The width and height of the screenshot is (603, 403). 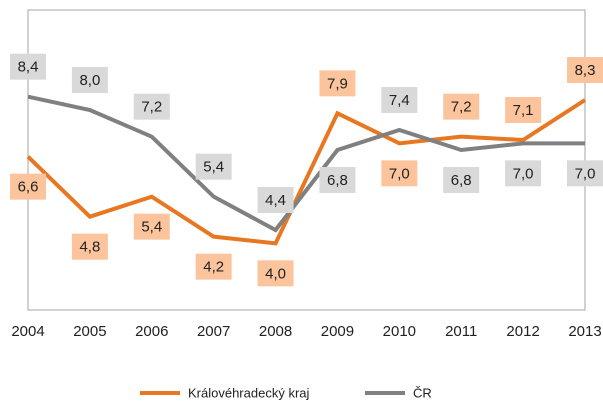 I want to click on legend-label: Královéhradecký kraj, so click(x=248, y=392).